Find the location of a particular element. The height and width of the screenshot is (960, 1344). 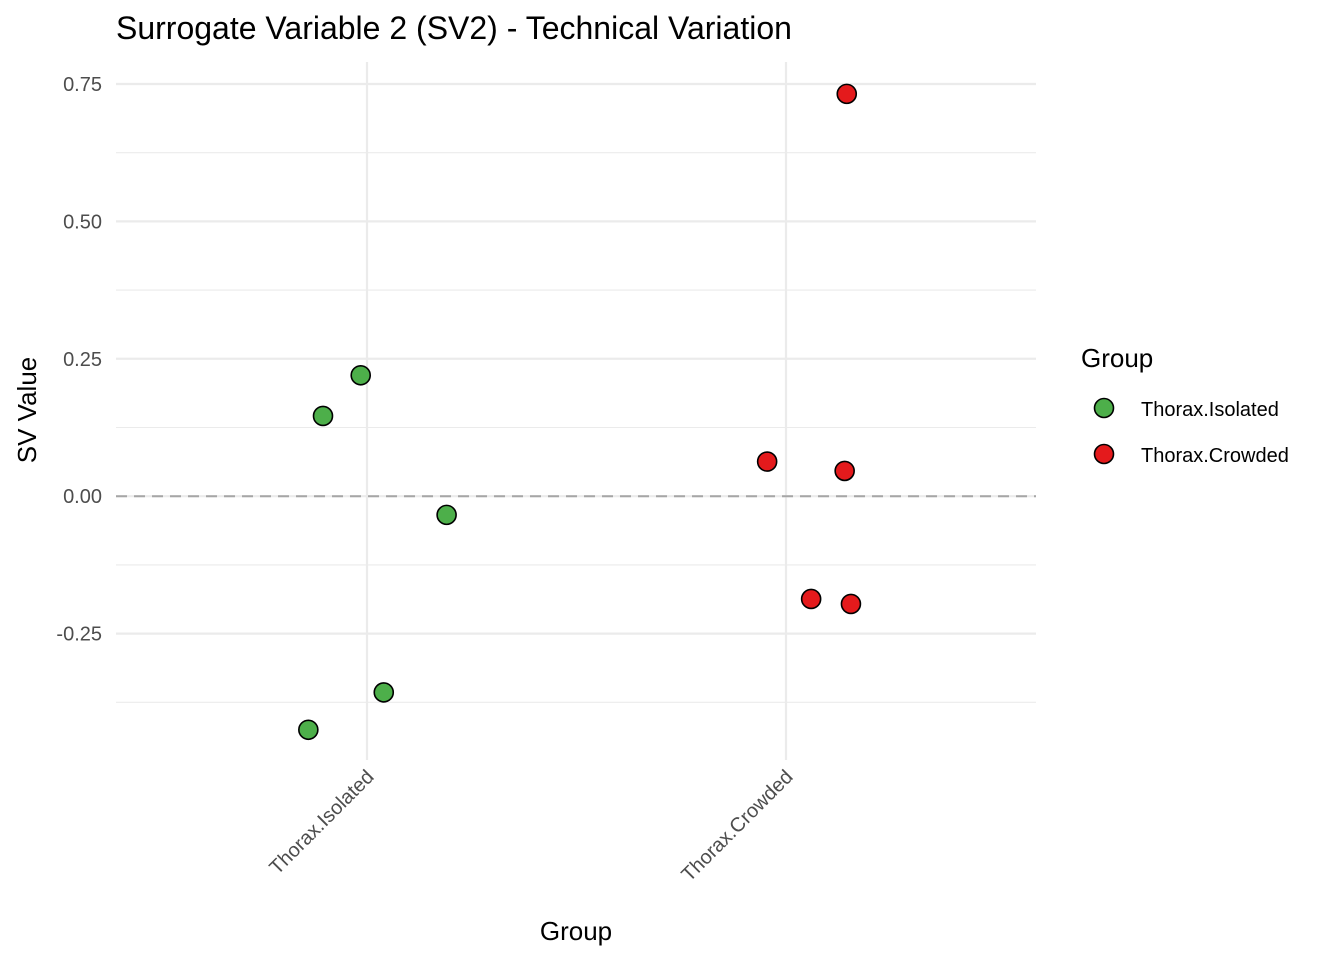

y-tick-label: 0.00 is located at coordinates (82, 497).